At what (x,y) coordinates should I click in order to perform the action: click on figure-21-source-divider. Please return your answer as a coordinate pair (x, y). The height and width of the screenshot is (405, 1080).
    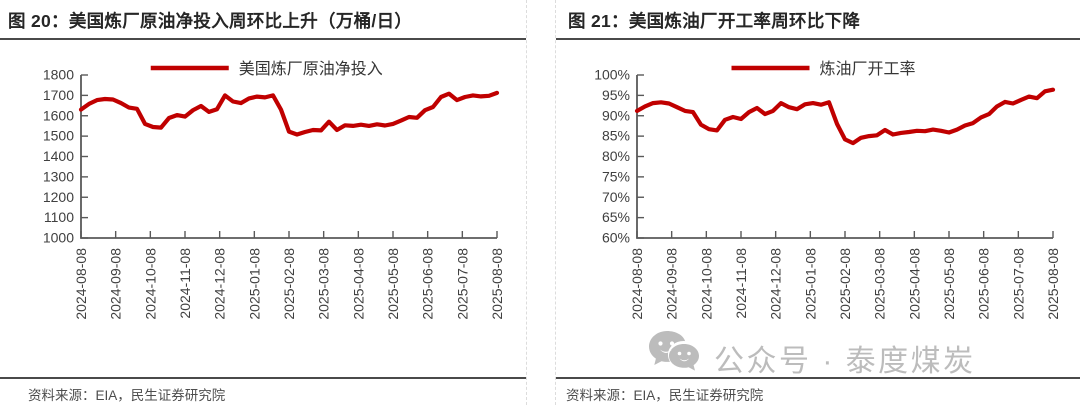
    Looking at the image, I should click on (818, 378).